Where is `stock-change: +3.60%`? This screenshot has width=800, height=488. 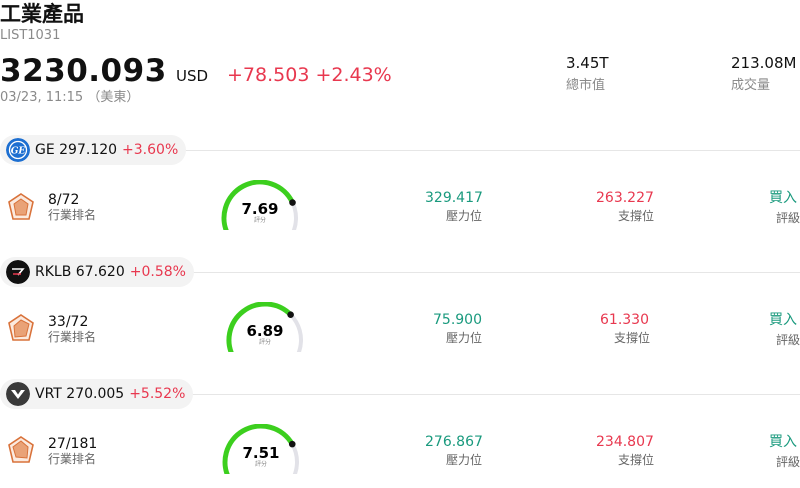 stock-change: +3.60% is located at coordinates (150, 150).